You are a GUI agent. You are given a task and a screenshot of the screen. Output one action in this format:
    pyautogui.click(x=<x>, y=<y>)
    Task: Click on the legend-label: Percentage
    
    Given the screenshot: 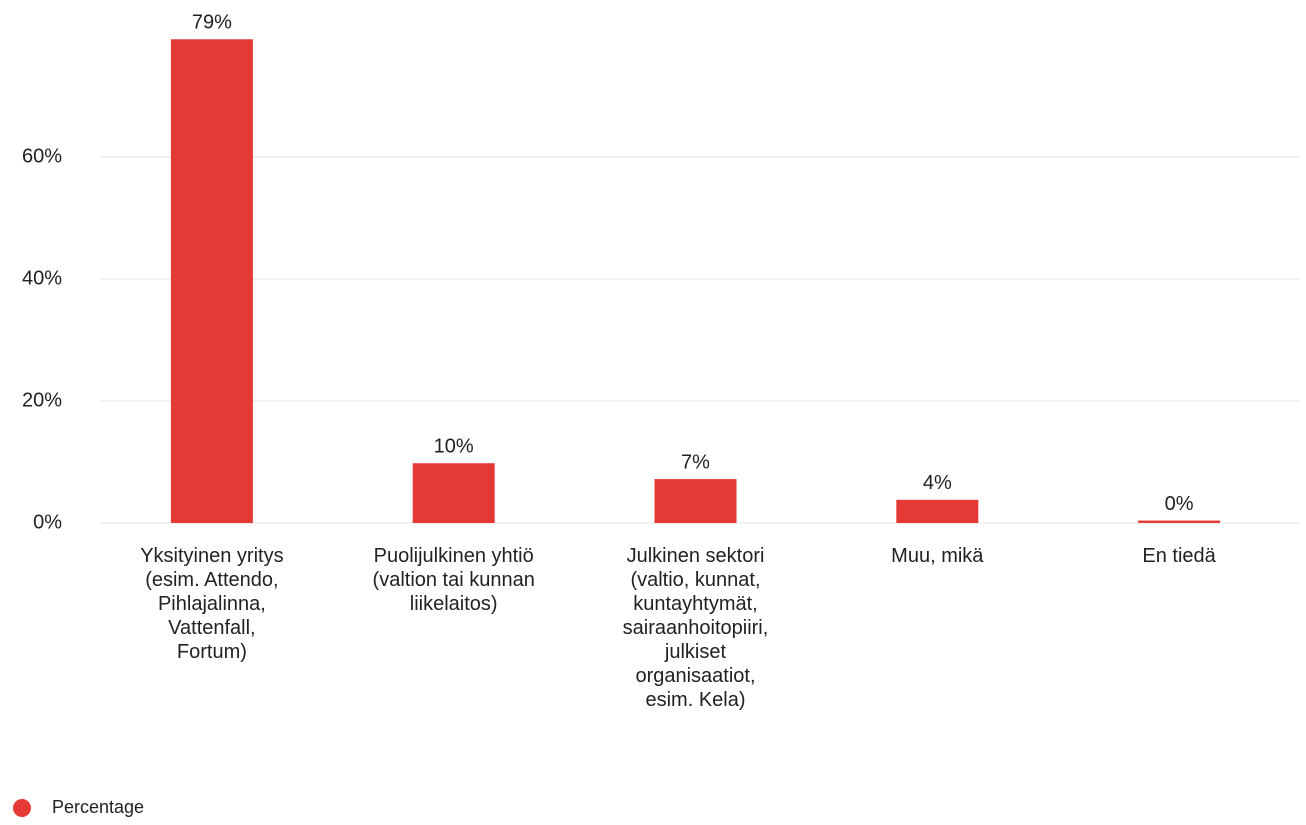 What is the action you would take?
    pyautogui.click(x=98, y=807)
    